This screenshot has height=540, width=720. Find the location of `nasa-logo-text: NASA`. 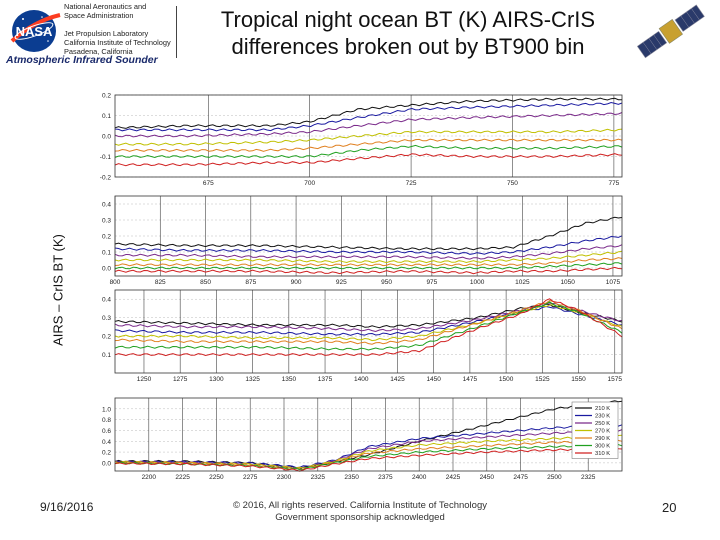

nasa-logo-text: NASA is located at coordinates (34, 31).